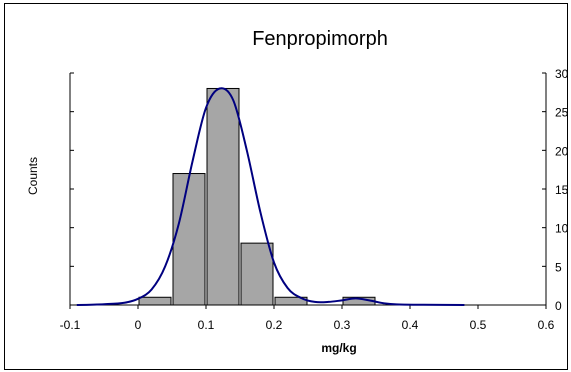  I want to click on x-tick-label: 0.5, so click(478, 325).